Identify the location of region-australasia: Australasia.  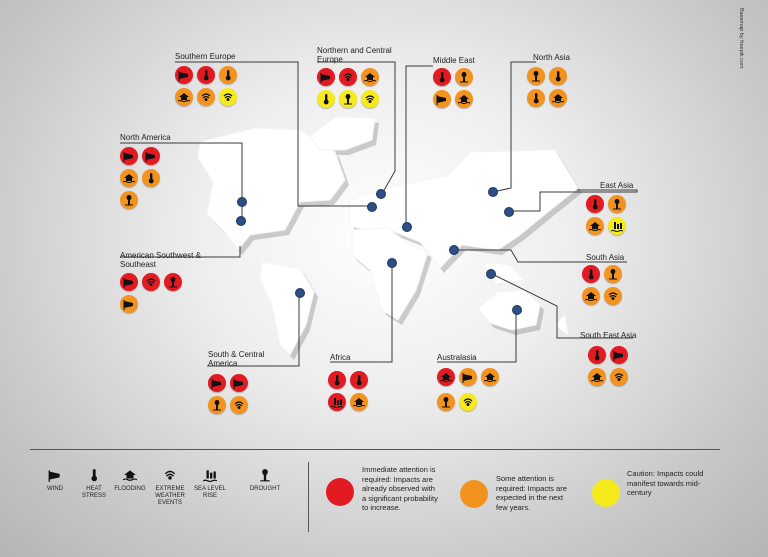
(468, 382).